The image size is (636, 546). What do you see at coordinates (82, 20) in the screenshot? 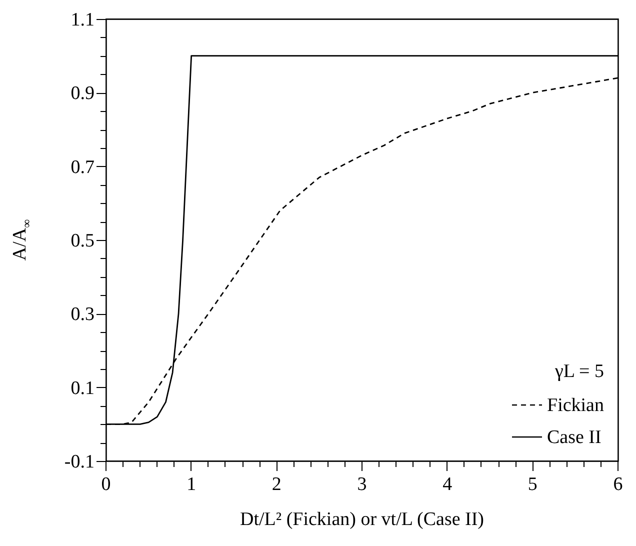
I see `y-tick-label: 1.1` at bounding box center [82, 20].